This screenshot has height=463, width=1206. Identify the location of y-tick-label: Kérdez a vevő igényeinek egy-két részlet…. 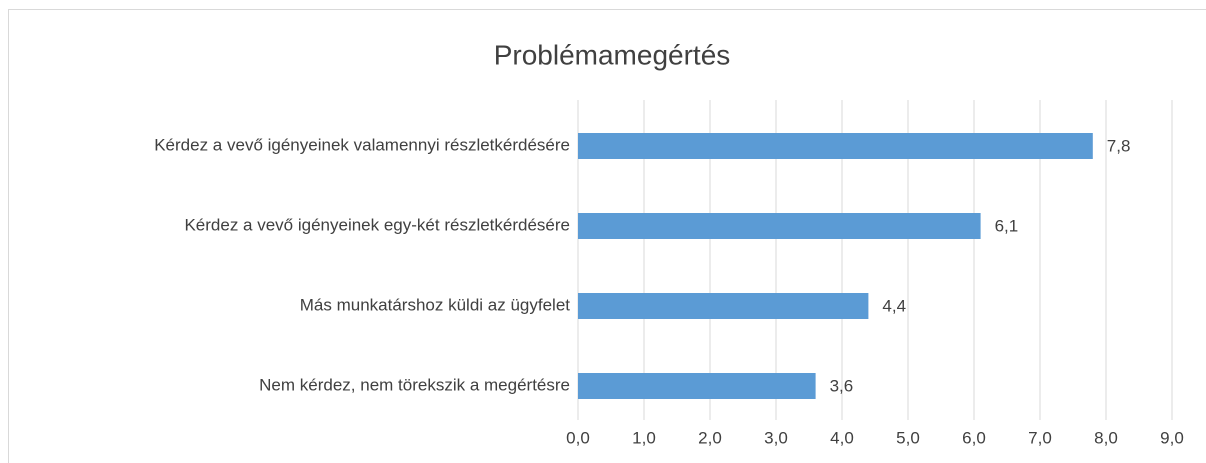
(377, 224).